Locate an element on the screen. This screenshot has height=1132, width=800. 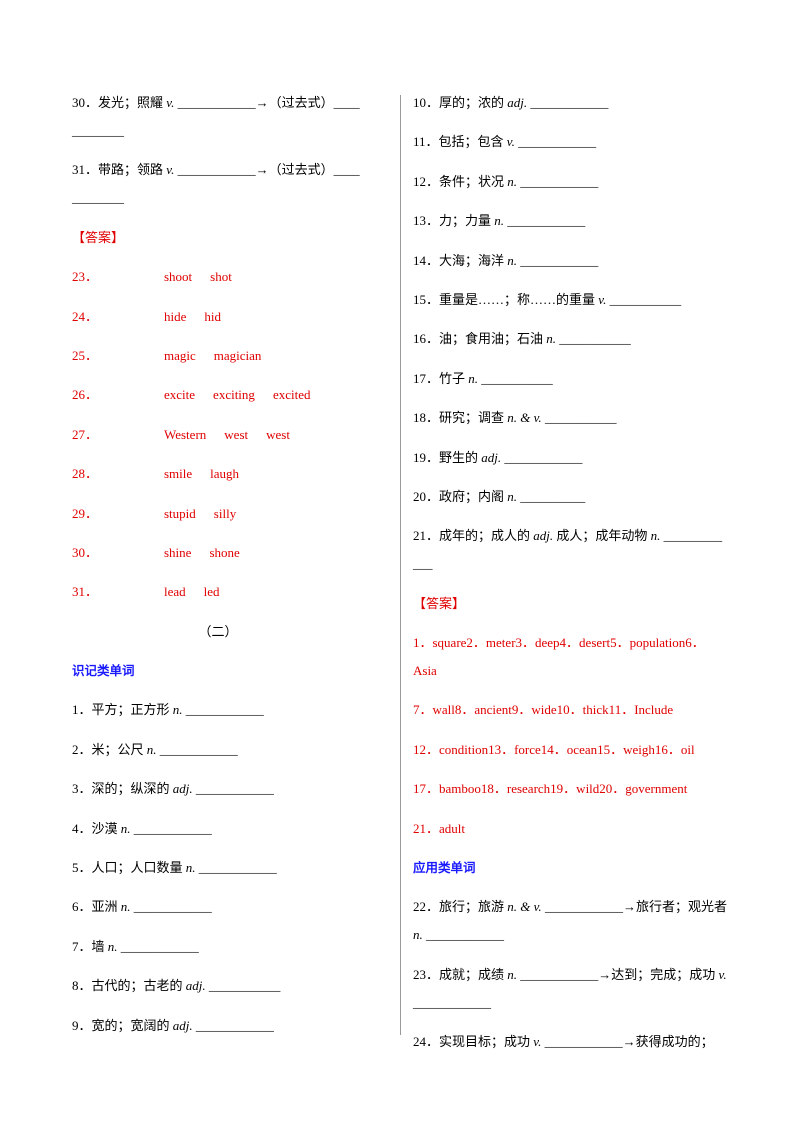
question-text: 4．沙漠 is located at coordinates (96, 828).